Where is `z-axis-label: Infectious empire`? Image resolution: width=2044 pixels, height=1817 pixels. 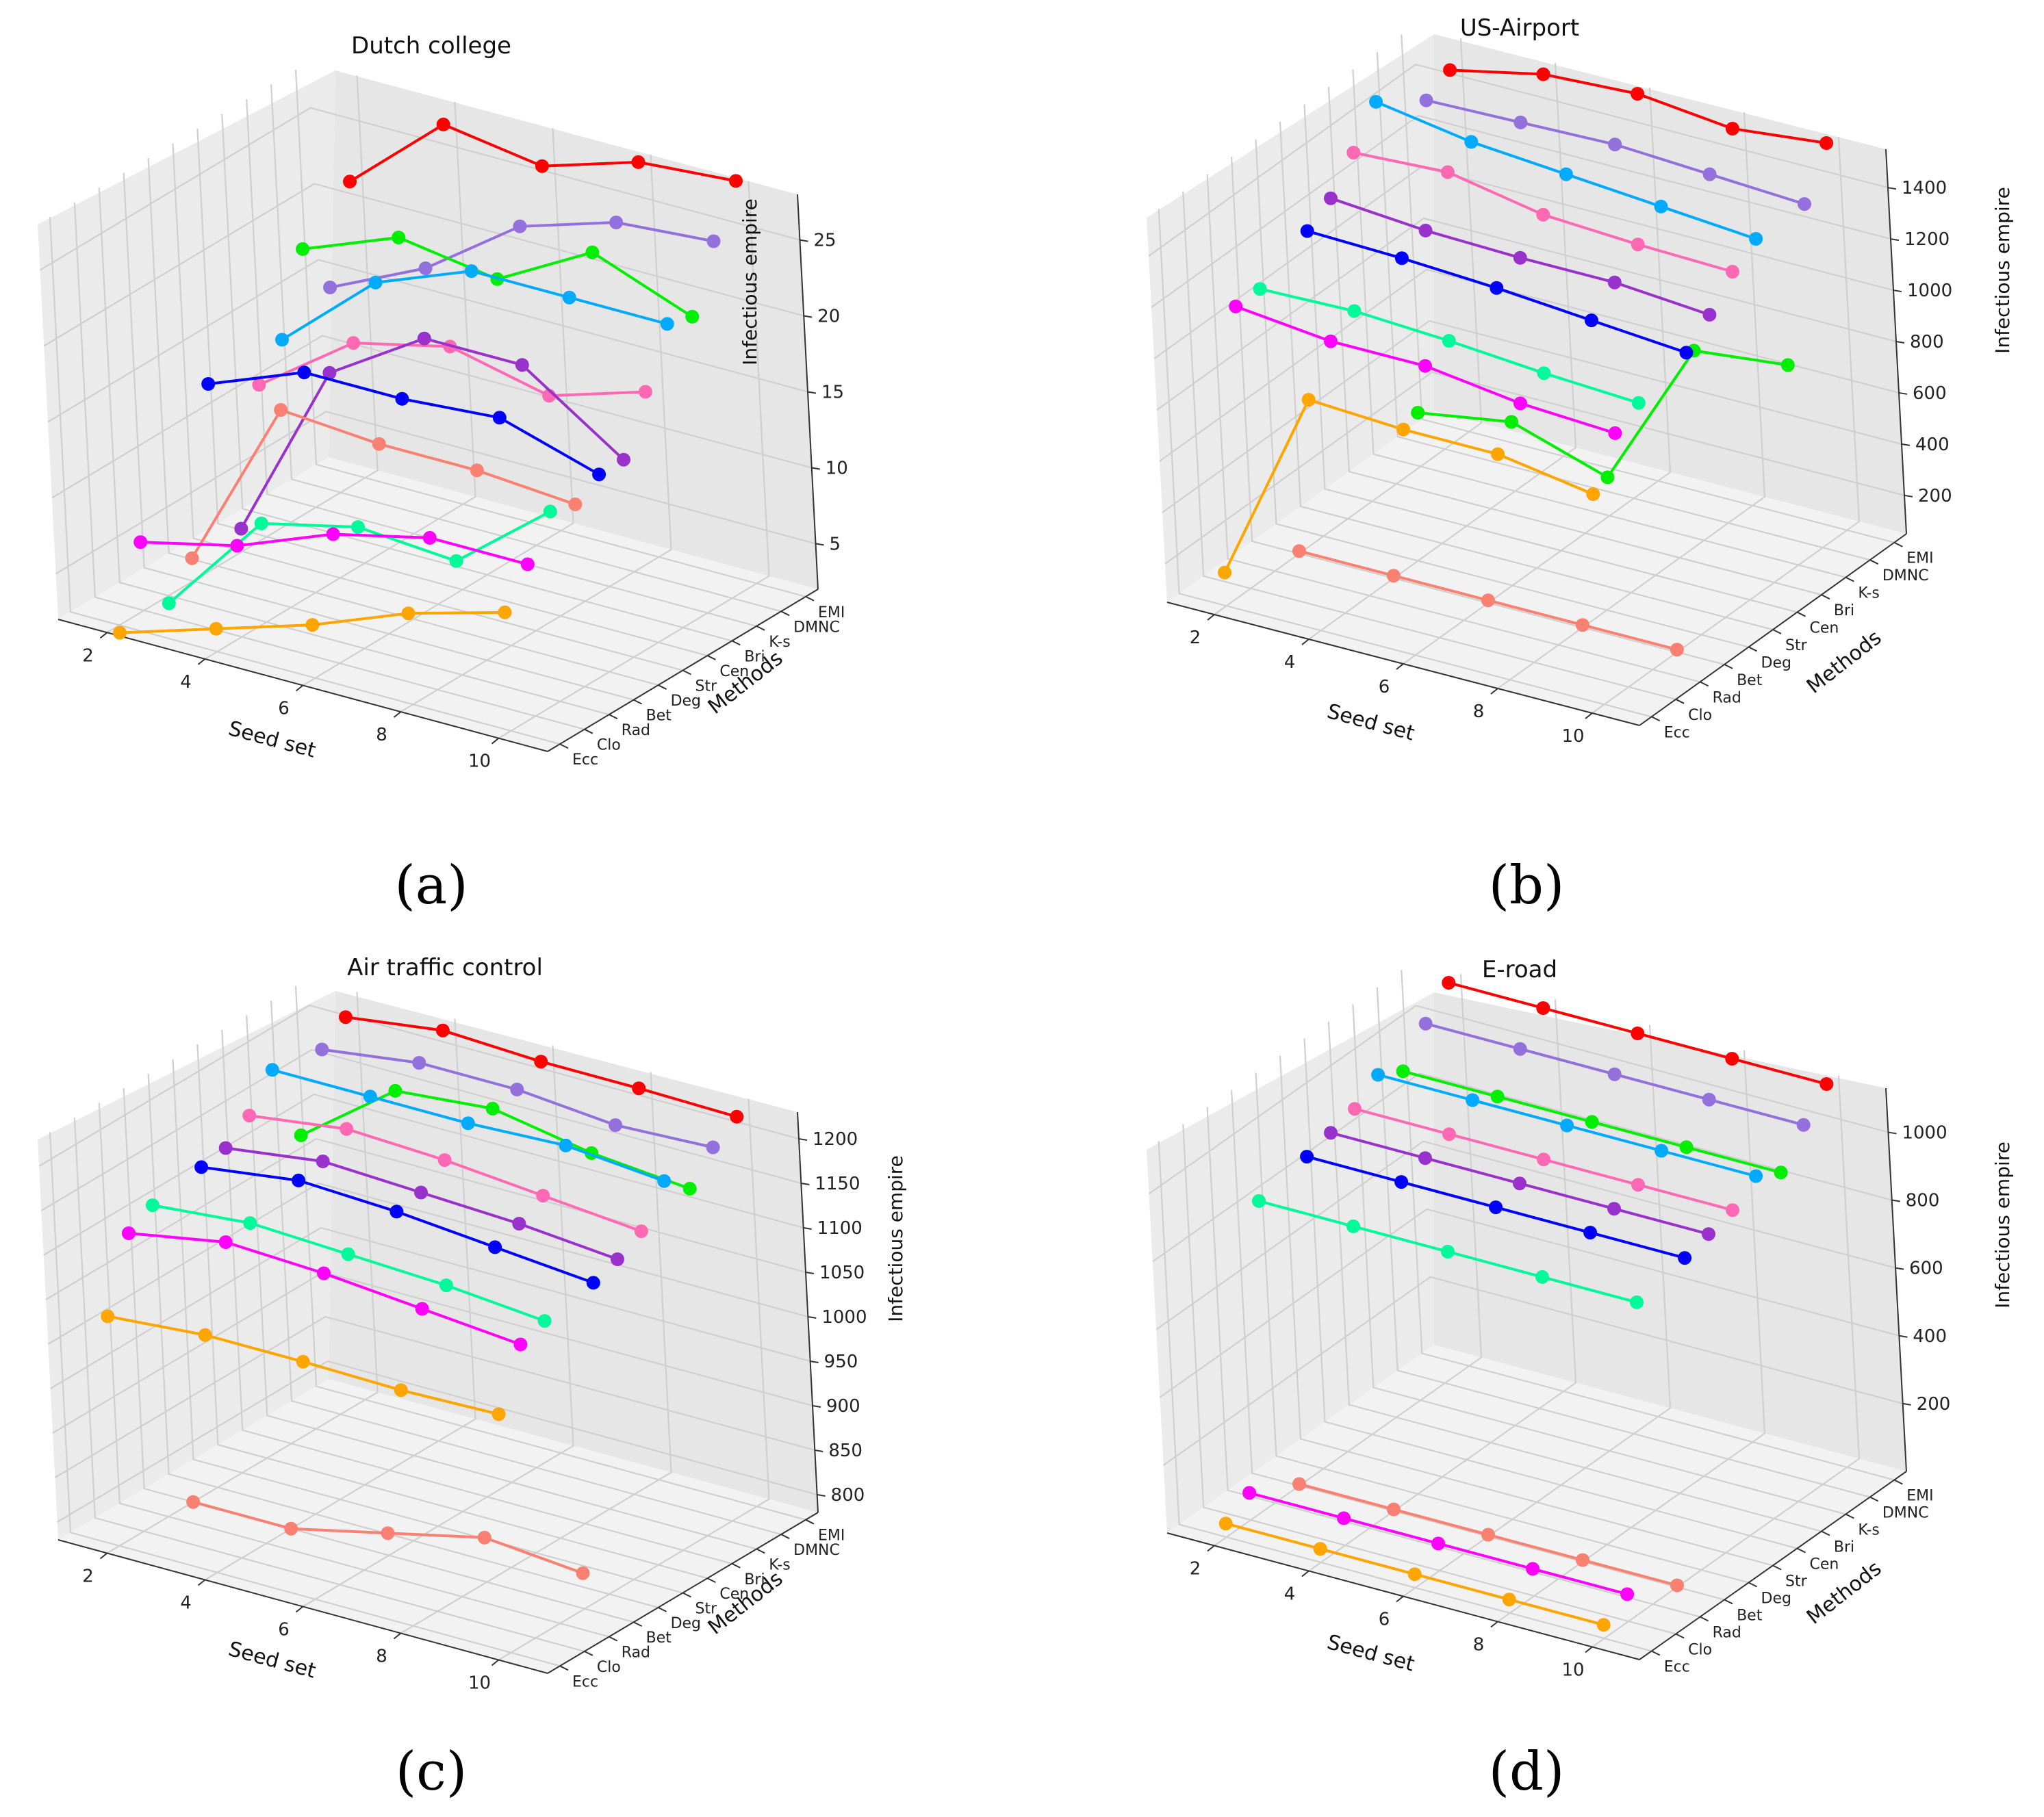 z-axis-label: Infectious empire is located at coordinates (2002, 1225).